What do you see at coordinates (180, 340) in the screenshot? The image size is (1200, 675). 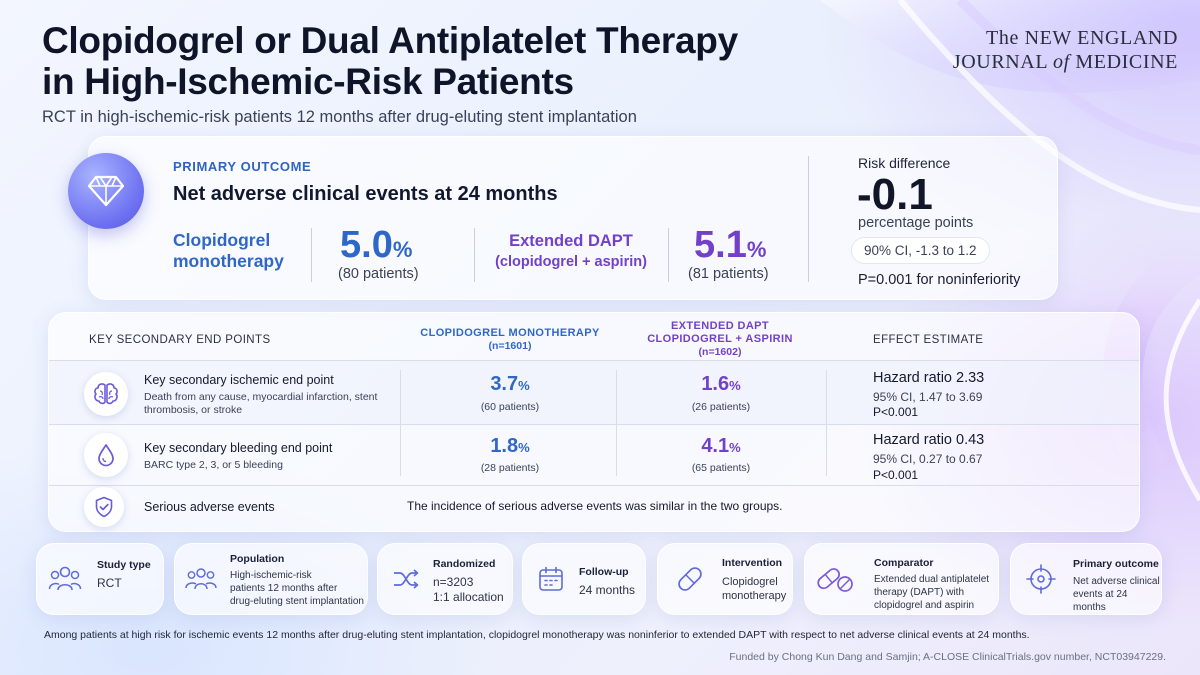 I see `table-header-endpoints: KEY SECONDARY END POINTS` at bounding box center [180, 340].